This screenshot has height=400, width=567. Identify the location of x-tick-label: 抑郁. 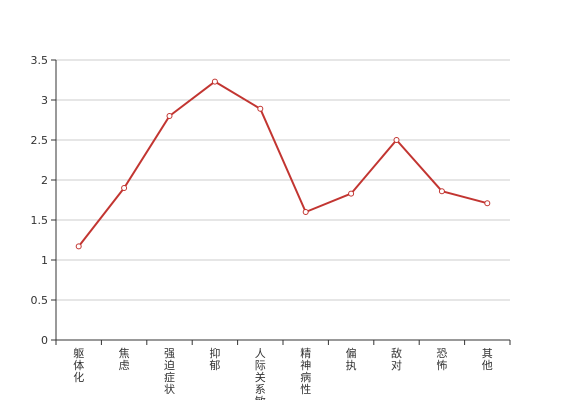
(214, 359).